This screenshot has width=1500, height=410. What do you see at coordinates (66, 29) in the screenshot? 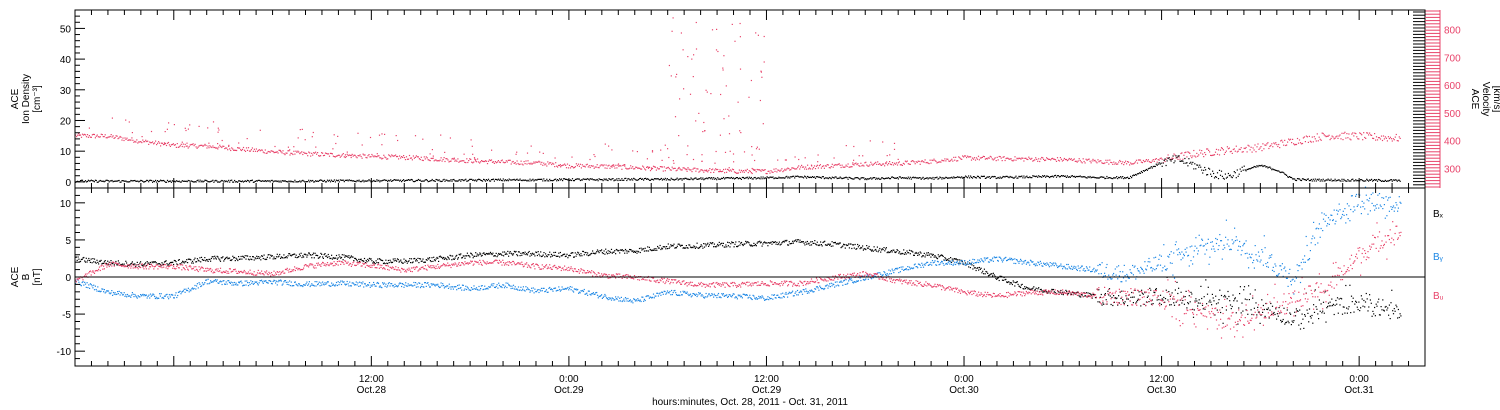
I see `y-tick-label: 50` at bounding box center [66, 29].